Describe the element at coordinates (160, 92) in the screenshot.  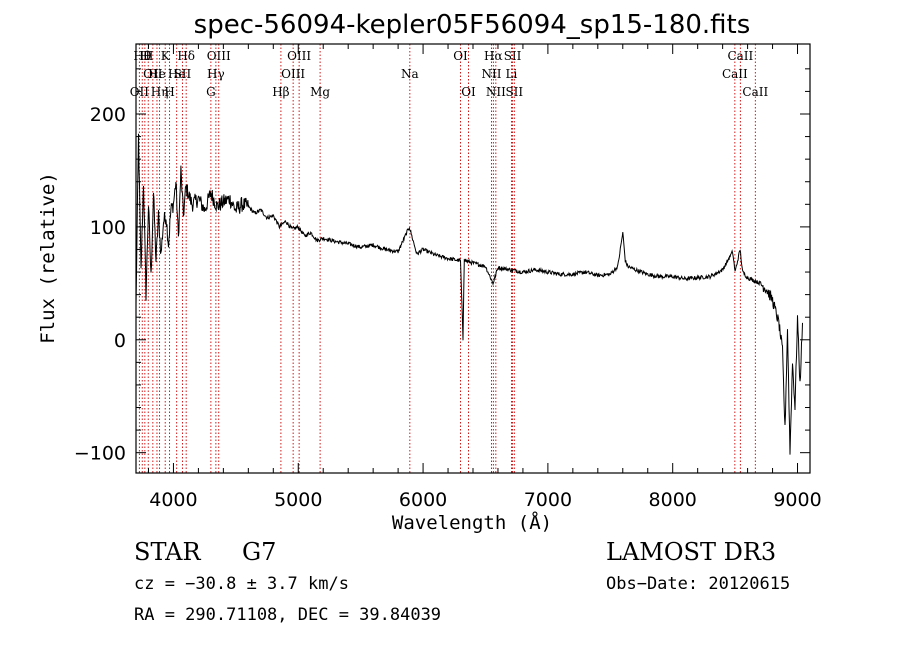
I see `line-label: Hη` at that location.